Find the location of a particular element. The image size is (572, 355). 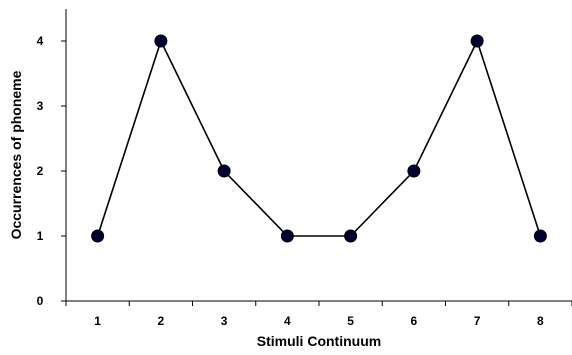

x-tick-label: 8 is located at coordinates (540, 321).